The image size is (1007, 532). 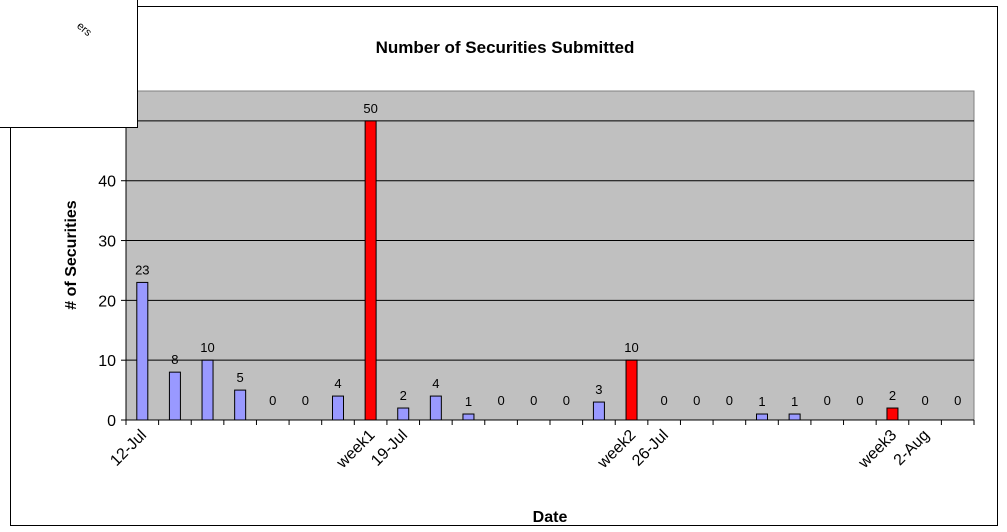 What do you see at coordinates (107, 301) in the screenshot?
I see `y-tick-label: 20` at bounding box center [107, 301].